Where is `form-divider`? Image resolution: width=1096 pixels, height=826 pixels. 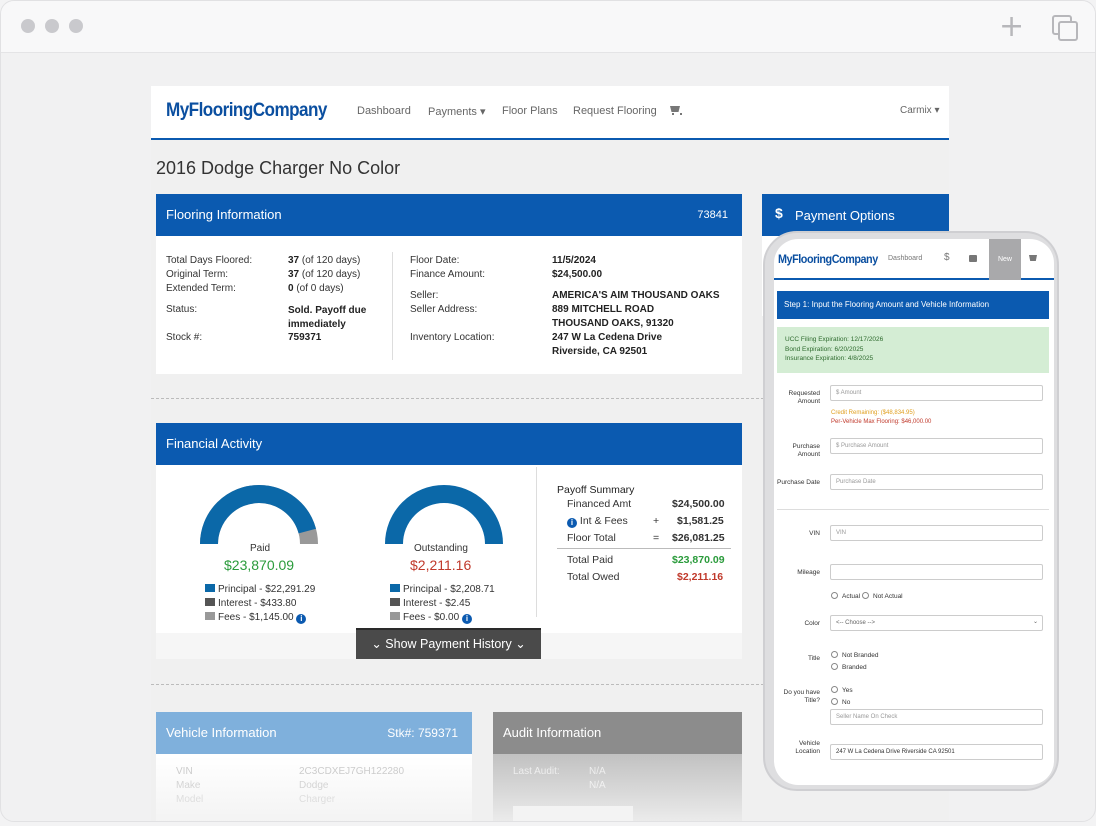
form-divider is located at coordinates (913, 509).